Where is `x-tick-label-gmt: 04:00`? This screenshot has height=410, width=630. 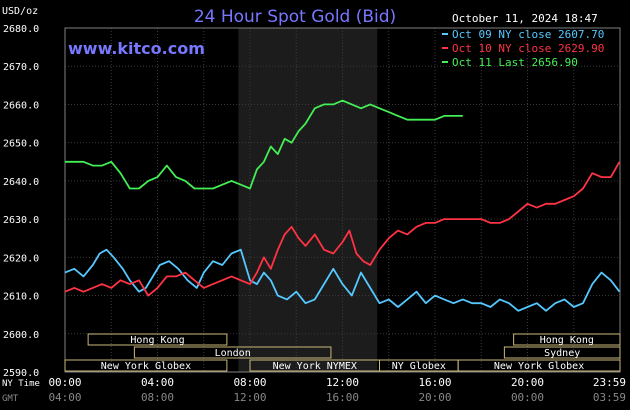 x-tick-label-gmt: 04:00 is located at coordinates (64, 397).